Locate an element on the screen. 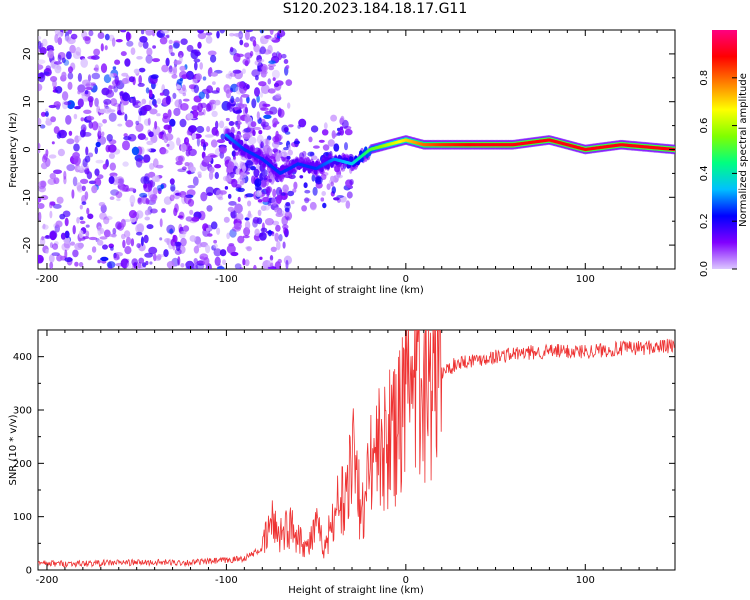 Image resolution: width=750 pixels, height=600 pixels. spectrogram-x-label: Height of straight line (km) is located at coordinates (356, 290).